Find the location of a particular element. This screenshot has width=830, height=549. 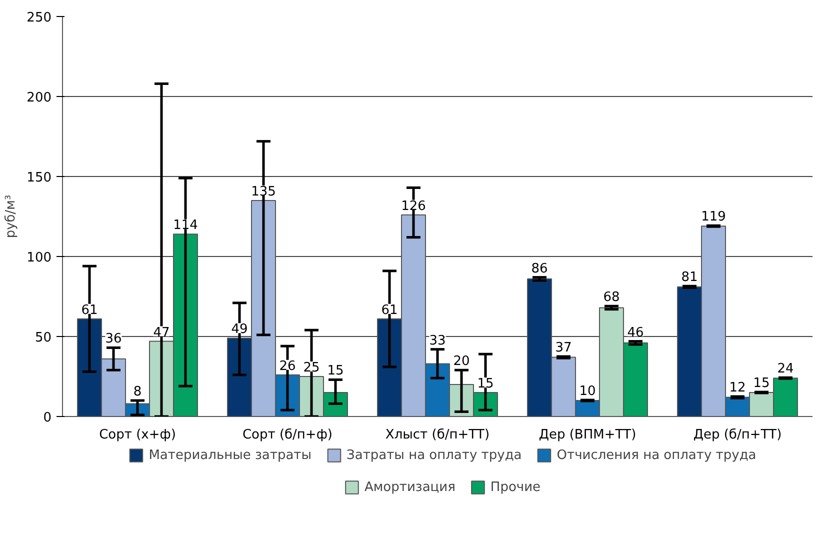

data-label: 10 is located at coordinates (587, 392).